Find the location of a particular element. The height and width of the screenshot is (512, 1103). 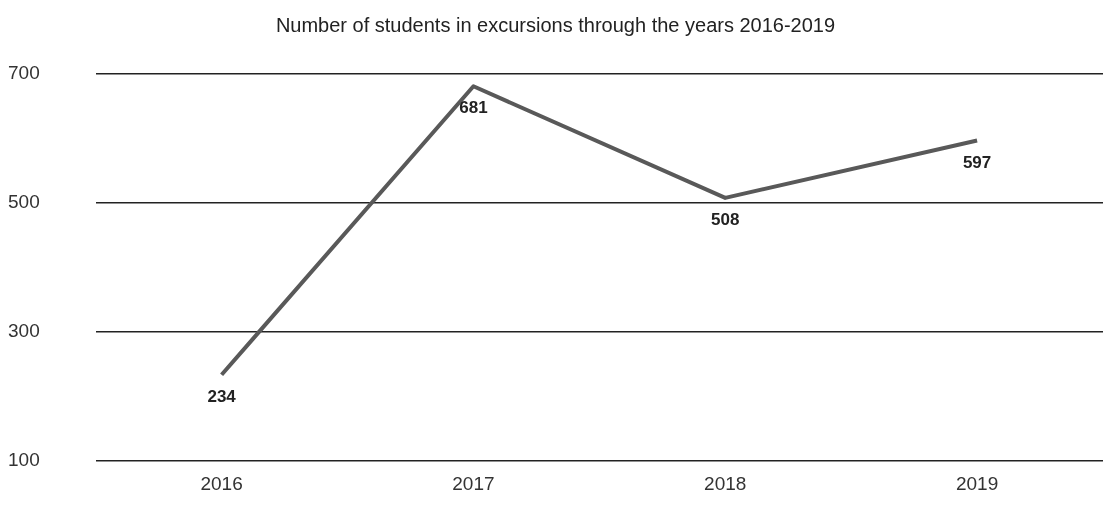

x-tick-label: 2017 is located at coordinates (473, 483).